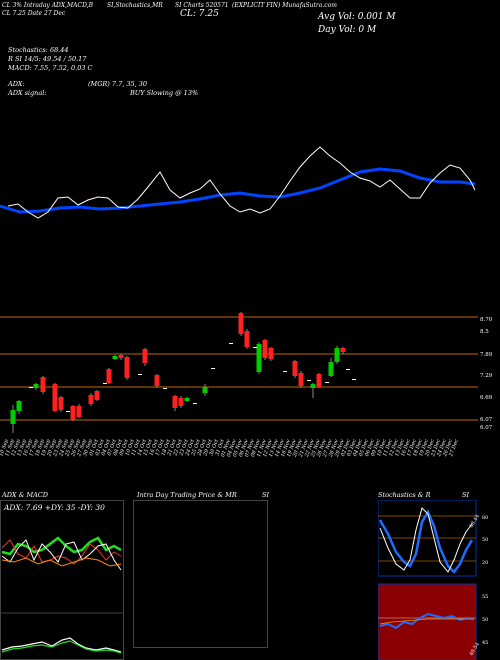 This screenshot has width=500, height=660. Describe the element at coordinates (484, 332) in the screenshot. I see `price-axis-label-2: 8.5` at that location.